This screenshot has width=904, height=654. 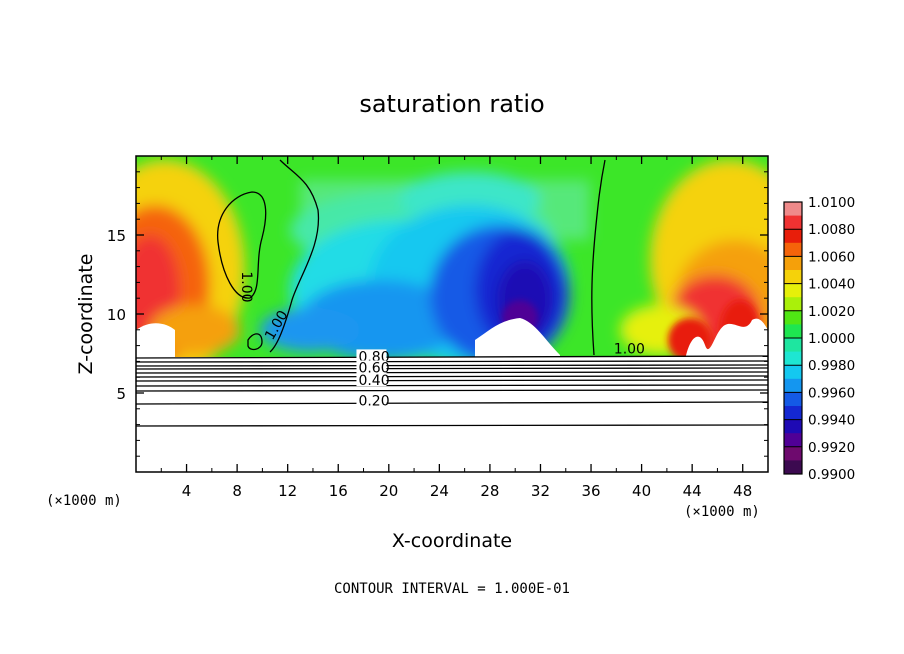 I want to click on x-tick-label: 8, so click(x=237, y=491).